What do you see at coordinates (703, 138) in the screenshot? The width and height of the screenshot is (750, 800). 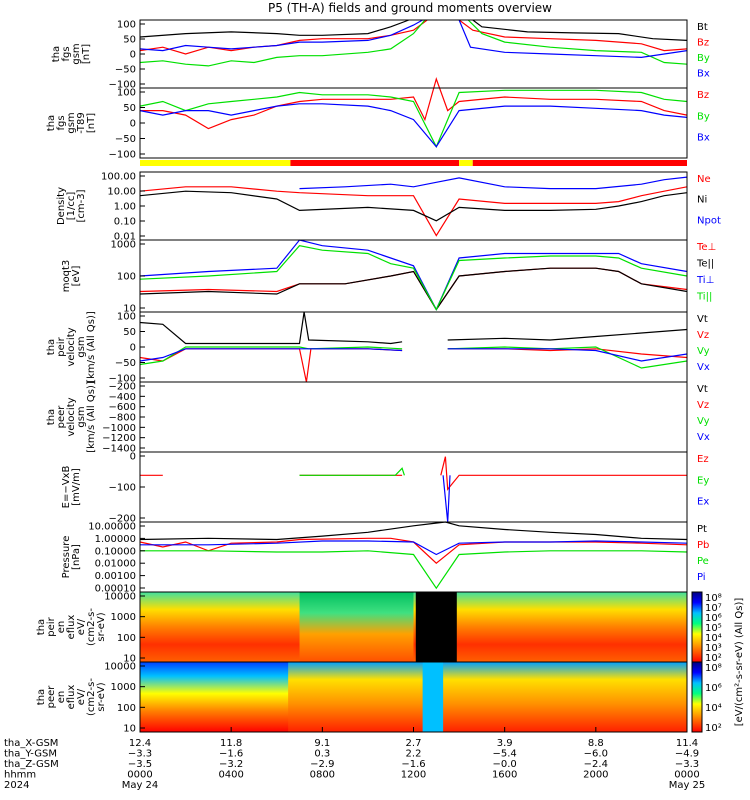 I see `legend-Bx-label: Bx` at bounding box center [703, 138].